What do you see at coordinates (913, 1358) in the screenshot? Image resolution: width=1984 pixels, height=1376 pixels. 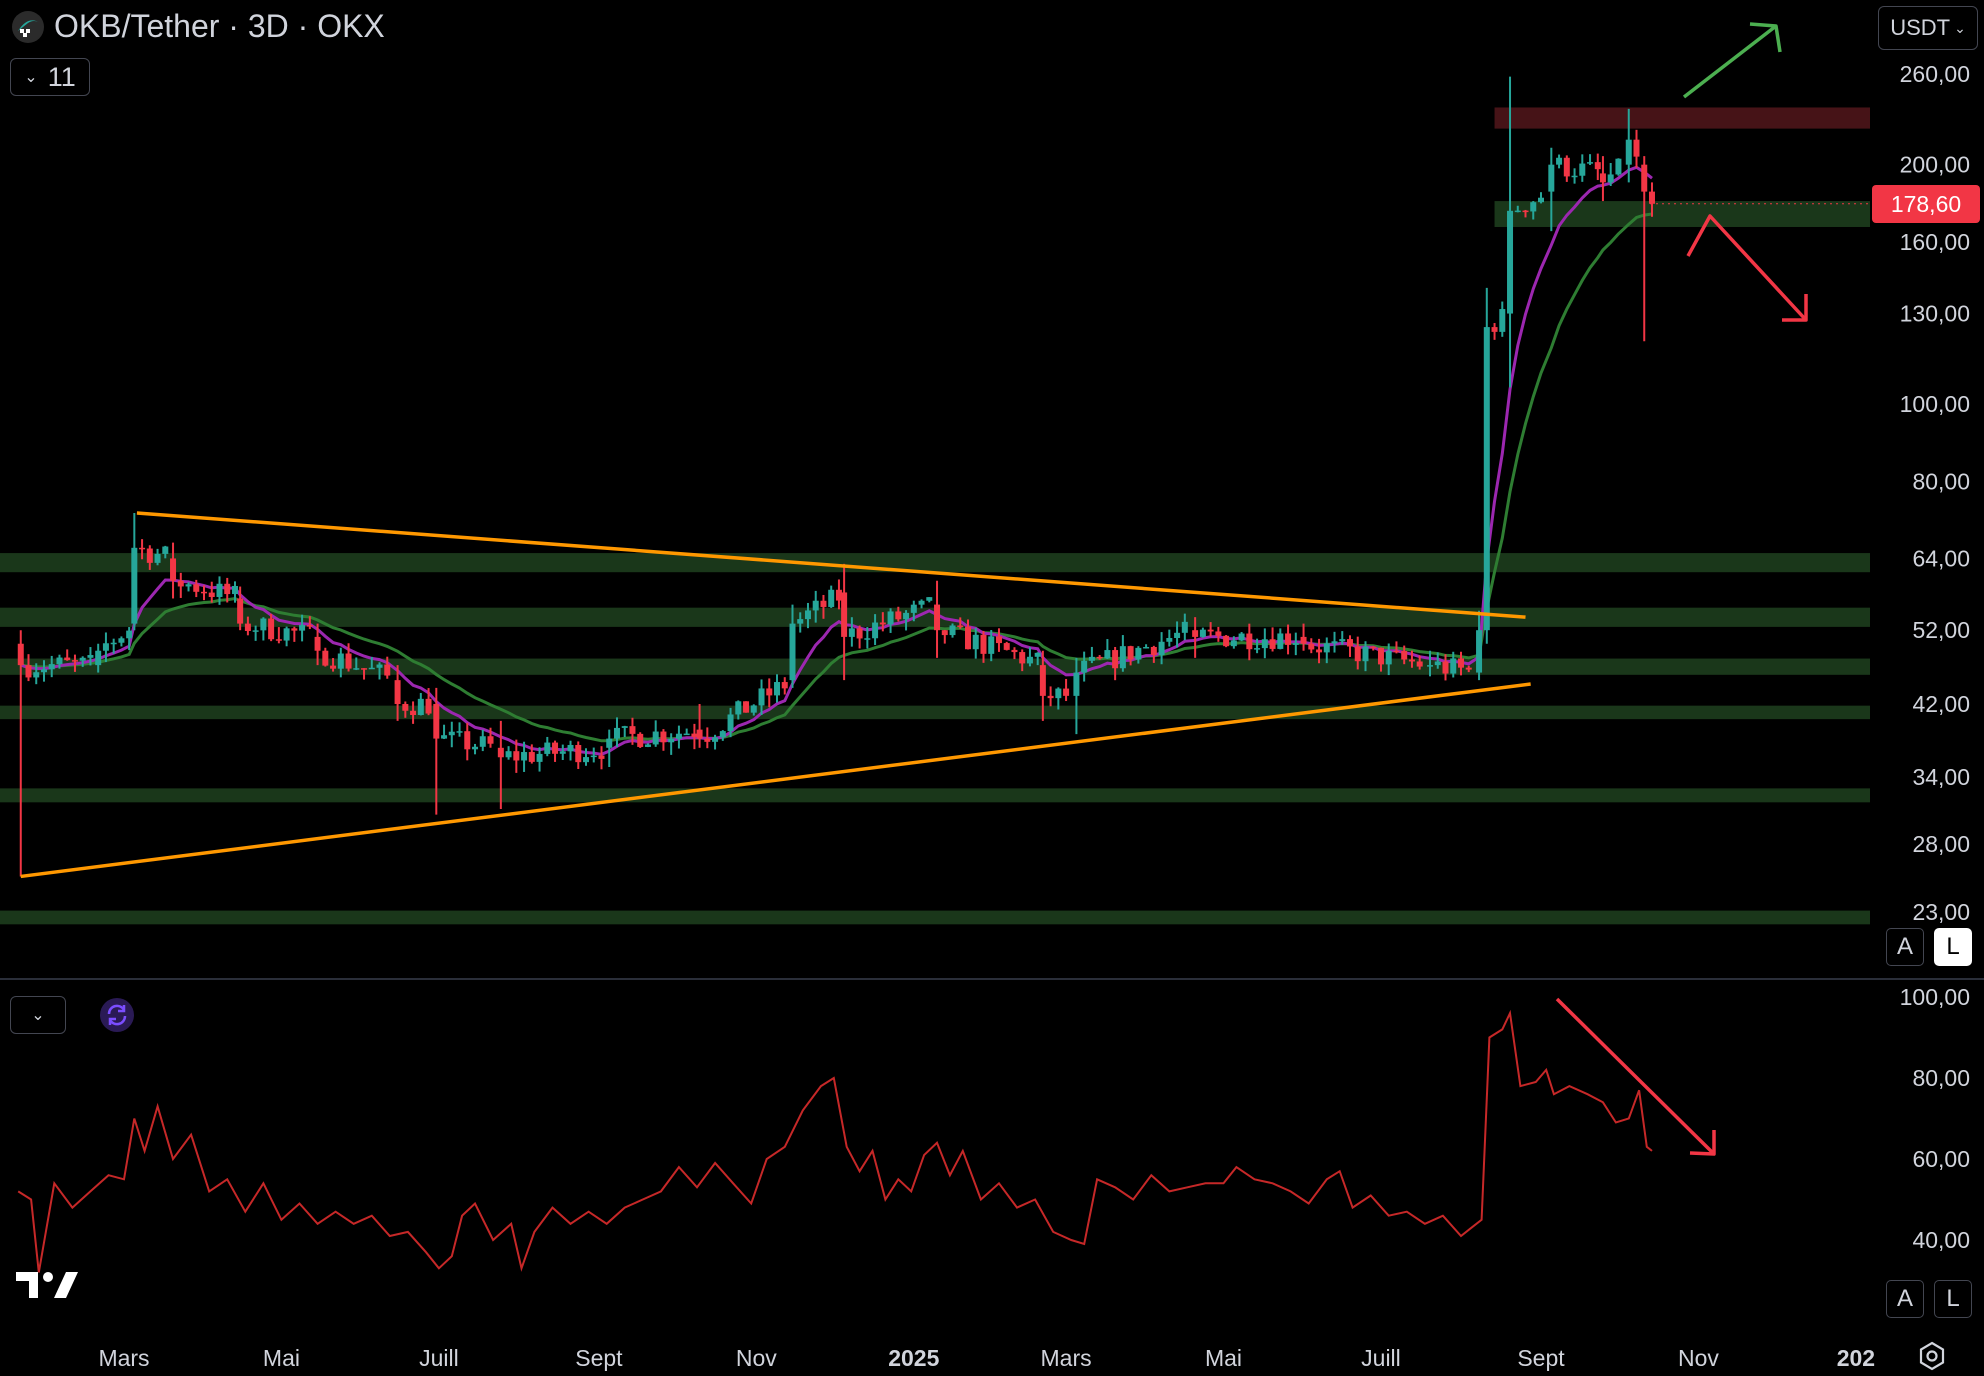 I see `time-tick-label: 2025` at bounding box center [913, 1358].